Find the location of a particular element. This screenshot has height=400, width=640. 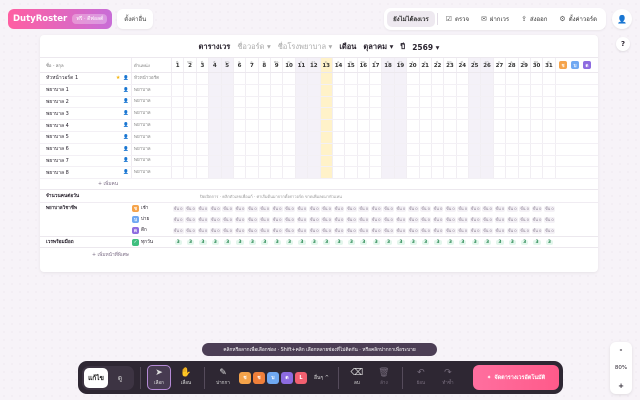

day-header-23: พฤ. 23 is located at coordinates (450, 65).